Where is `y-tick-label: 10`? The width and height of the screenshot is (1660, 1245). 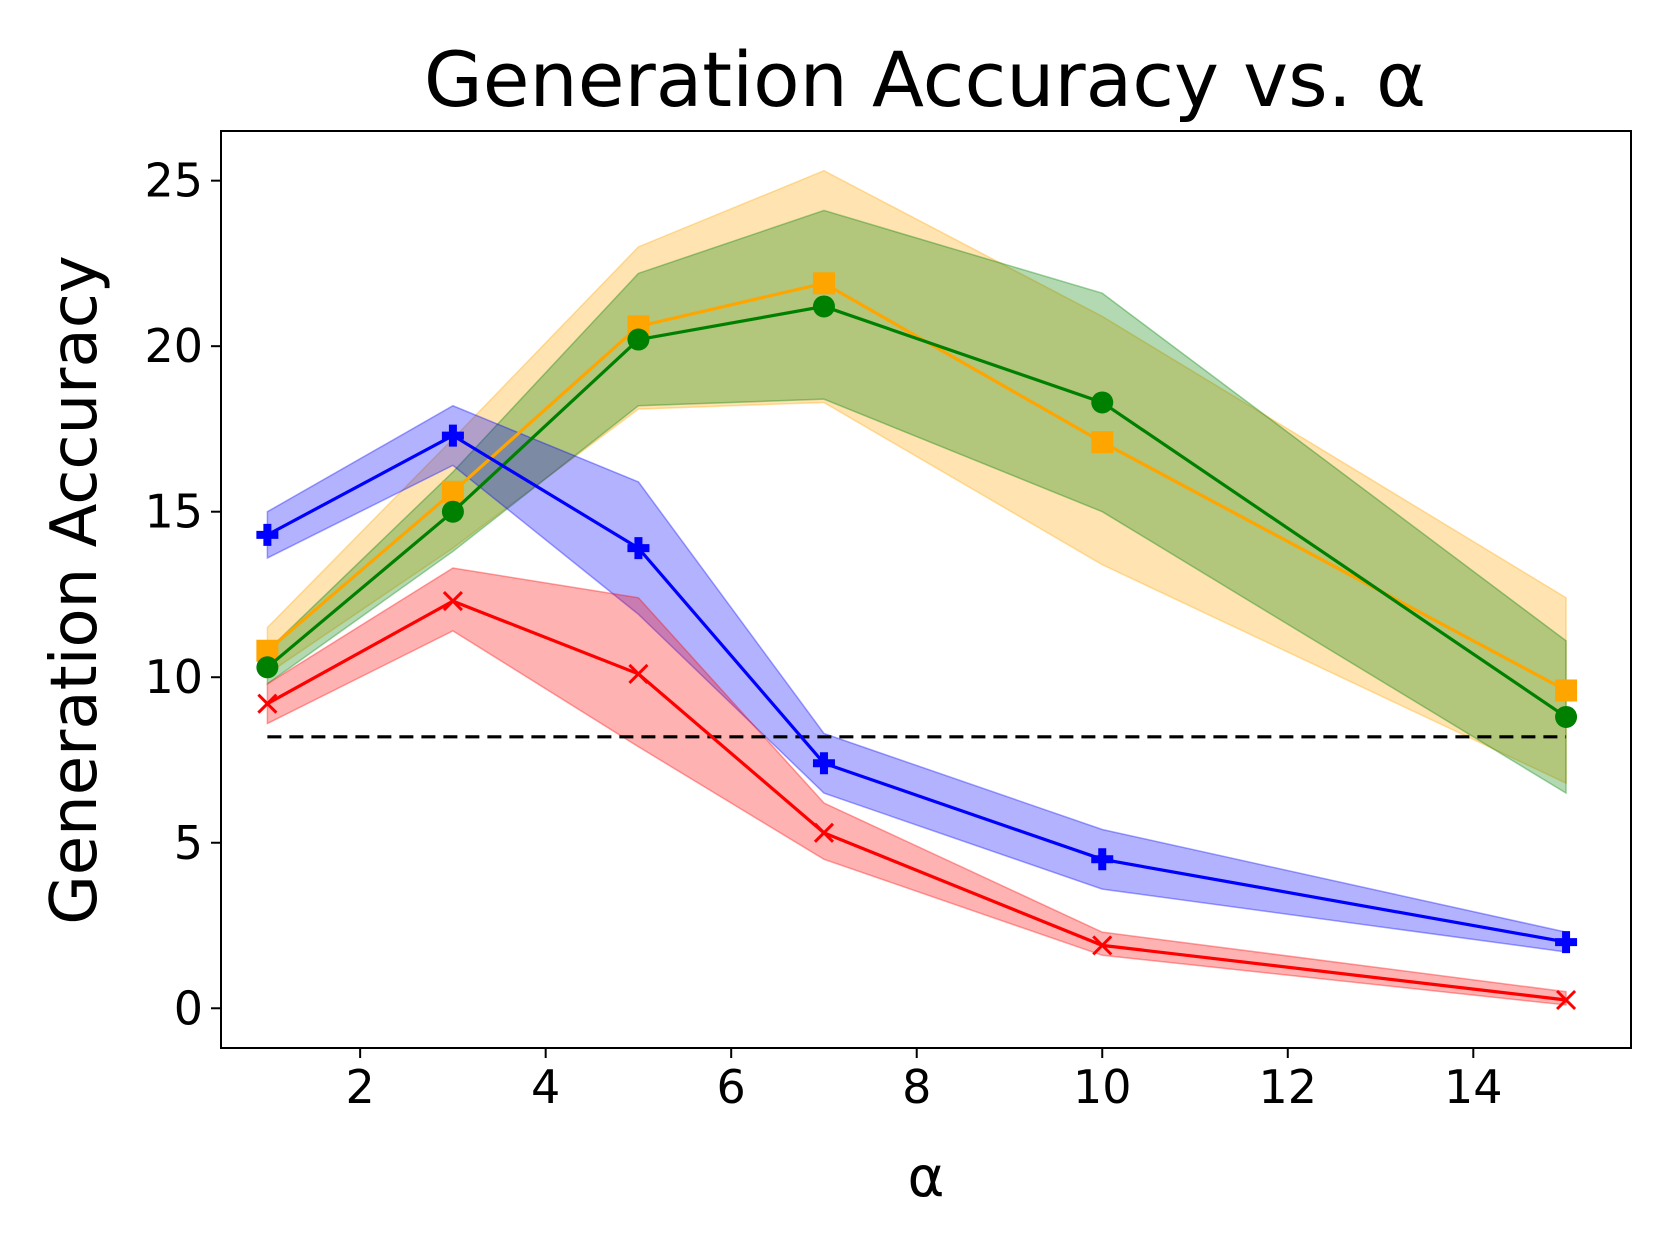
y-tick-label: 10 is located at coordinates (173, 677).